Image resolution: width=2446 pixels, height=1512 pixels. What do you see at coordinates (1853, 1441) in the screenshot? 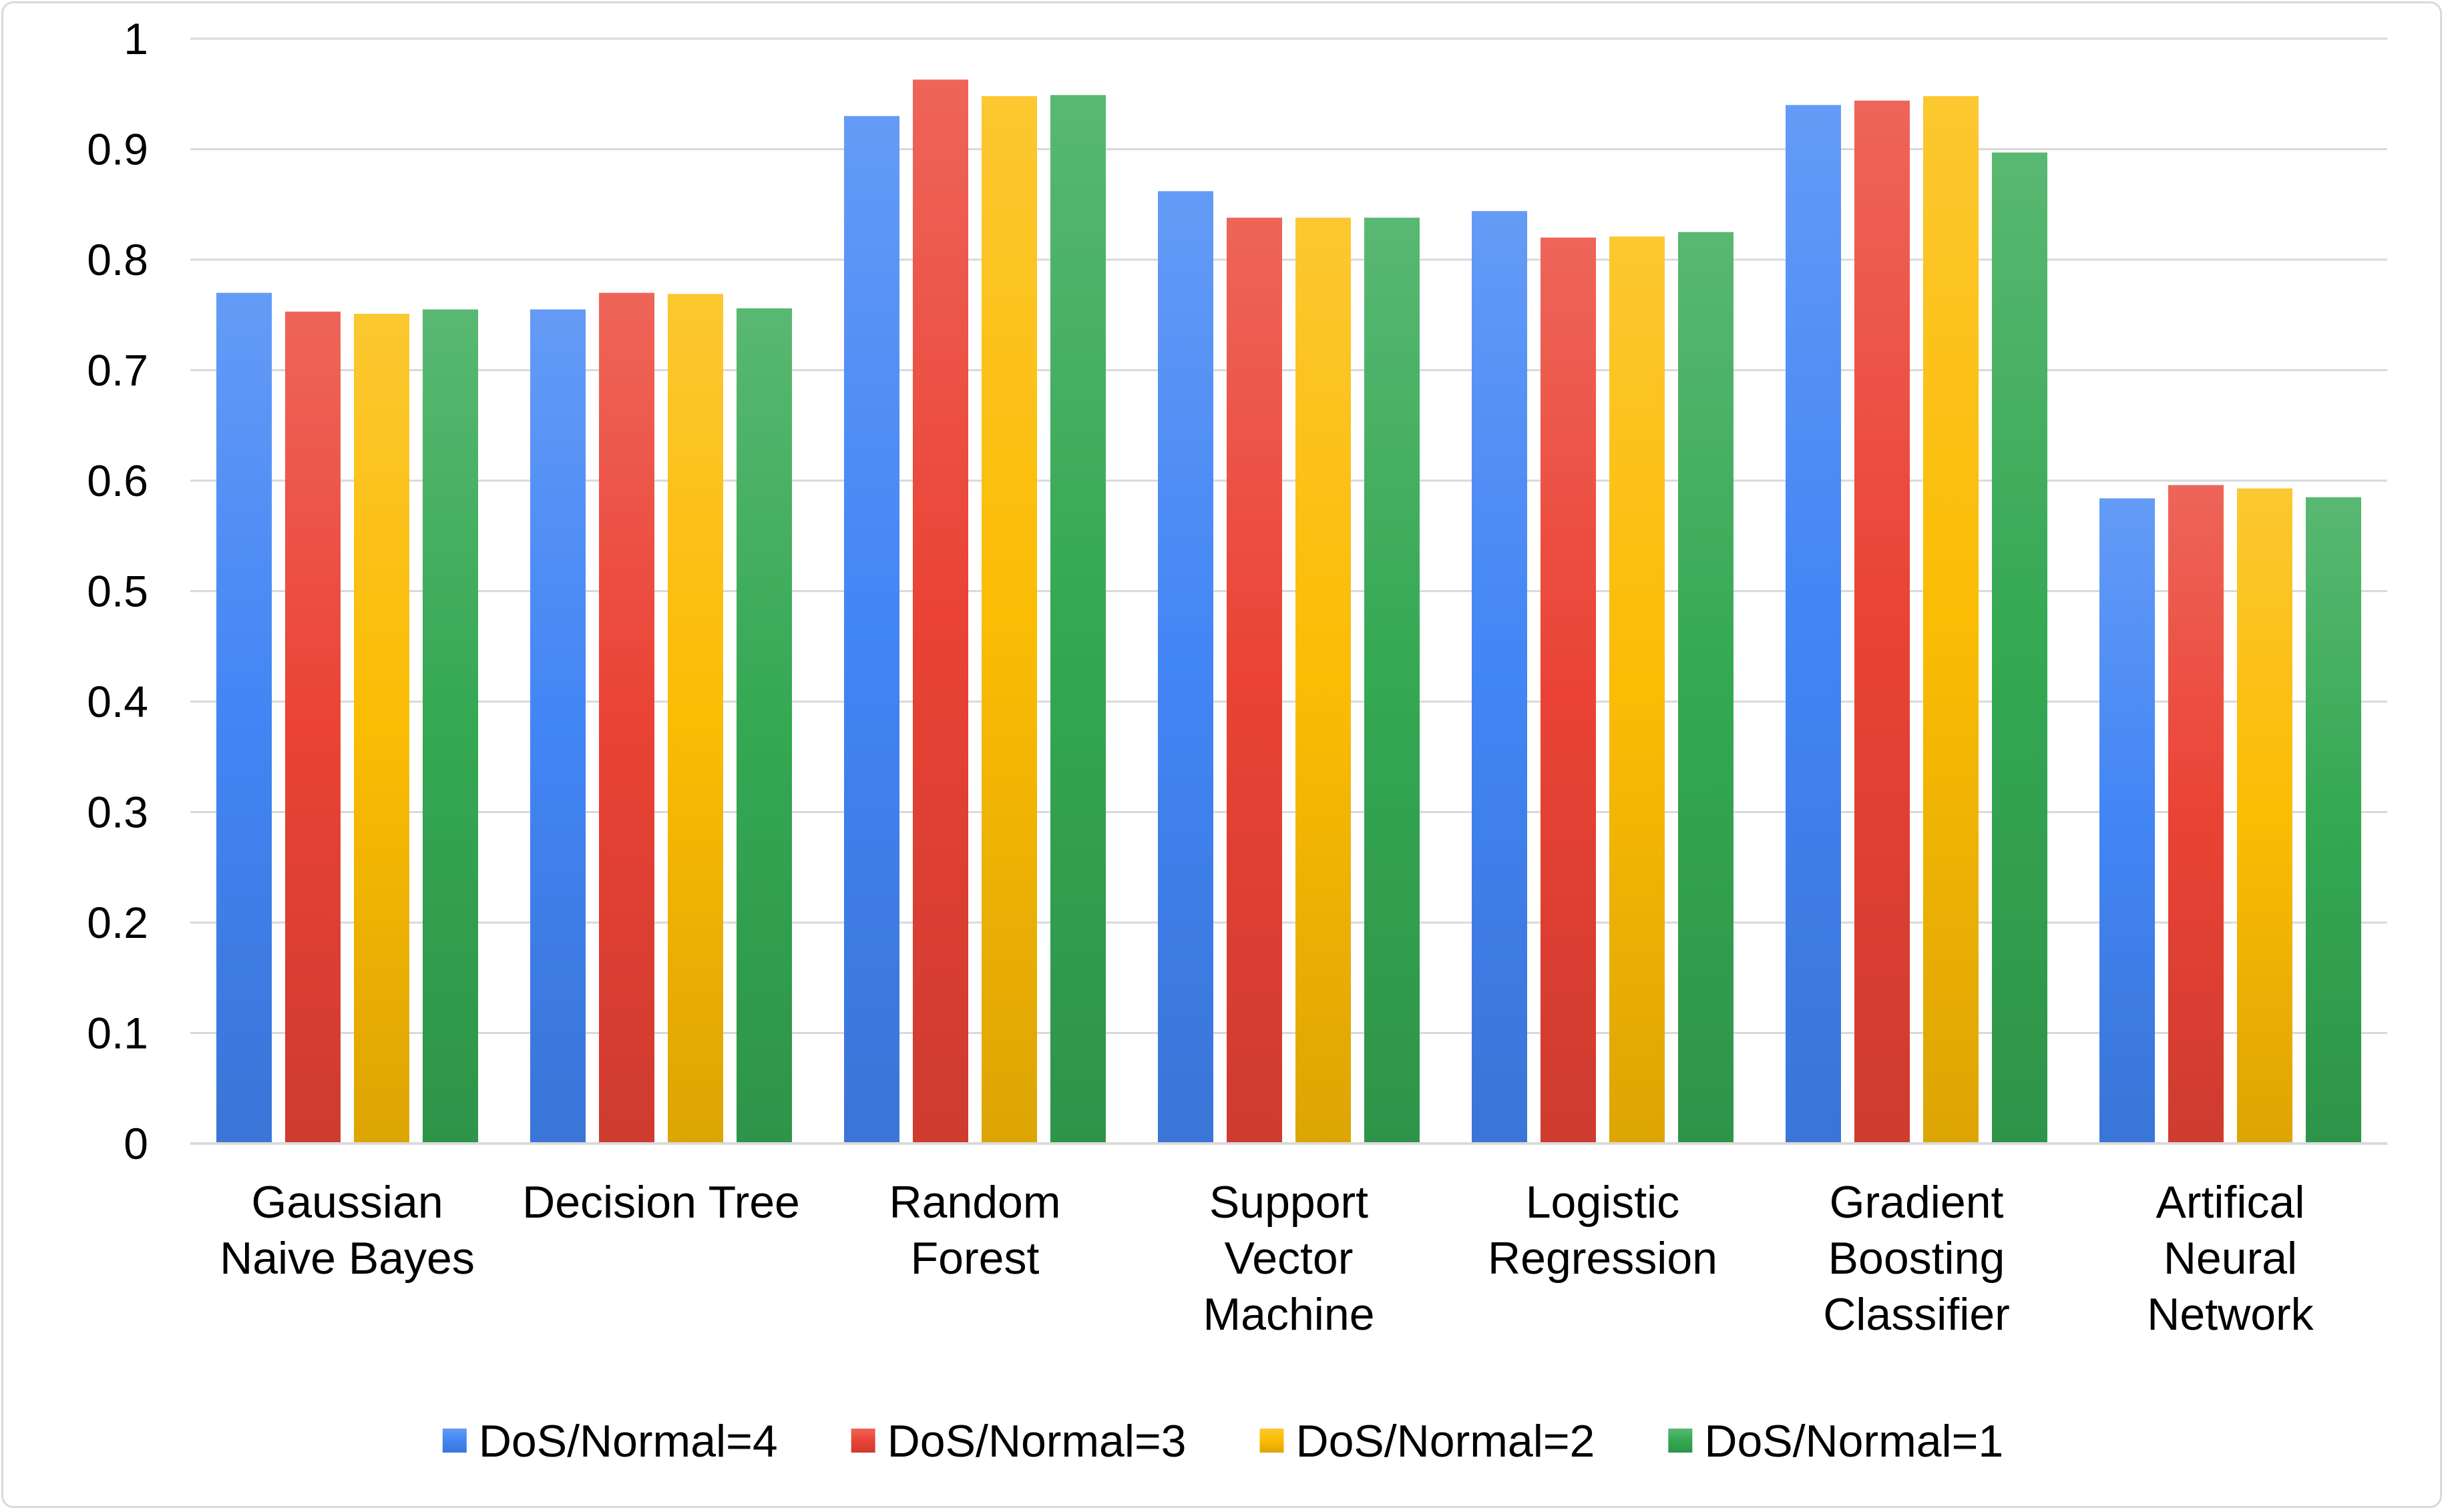
I see `legend-label: DoS/Normal=1` at bounding box center [1853, 1441].